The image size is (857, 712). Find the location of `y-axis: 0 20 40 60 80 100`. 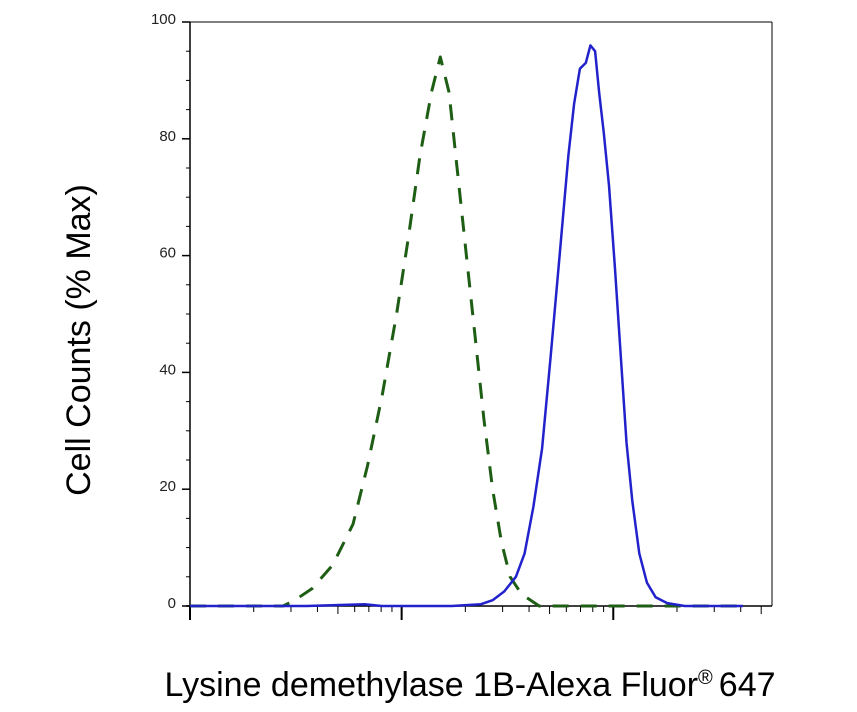

y-axis: 0 20 40 60 80 100 is located at coordinates (171, 311).